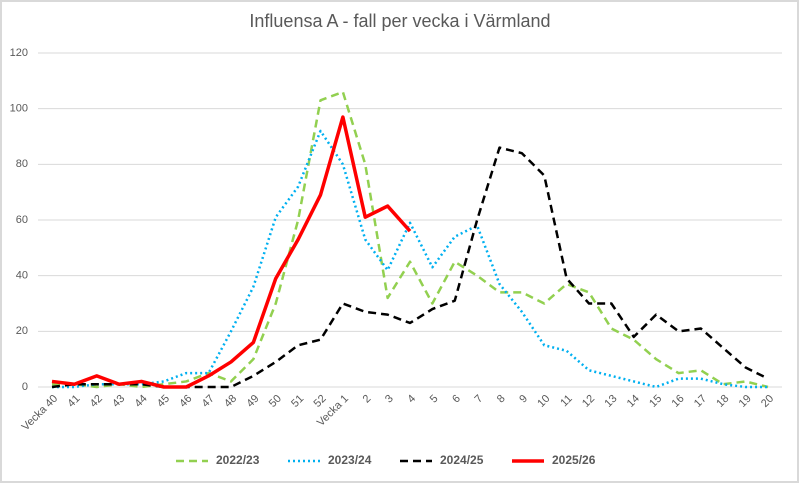  I want to click on y-tick-label: 60, so click(22, 220).